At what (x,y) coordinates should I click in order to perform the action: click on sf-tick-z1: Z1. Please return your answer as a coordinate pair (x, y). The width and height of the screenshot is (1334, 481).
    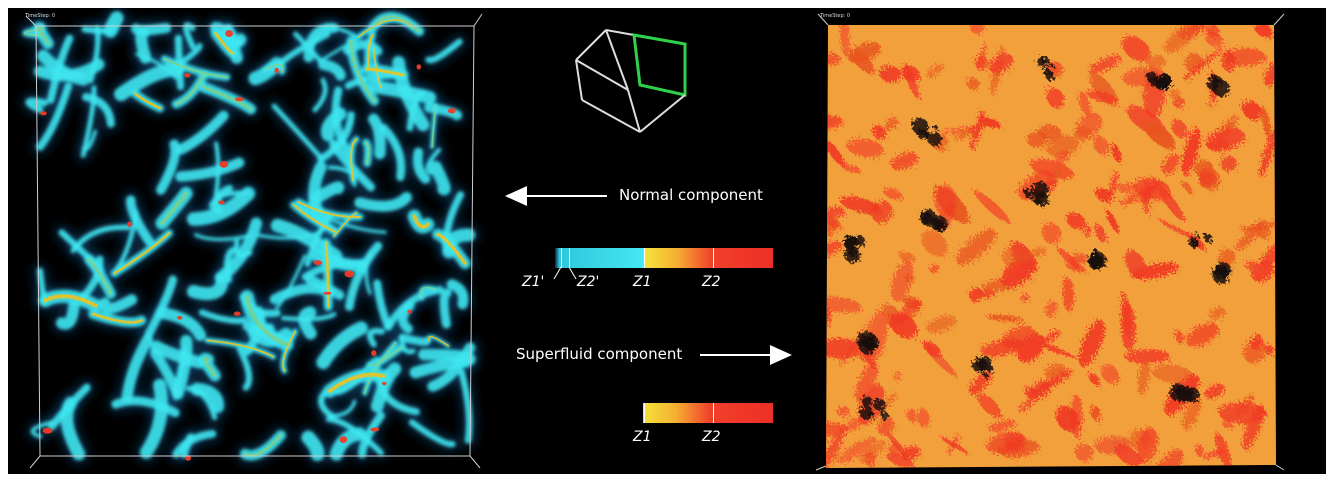
    Looking at the image, I should click on (642, 437).